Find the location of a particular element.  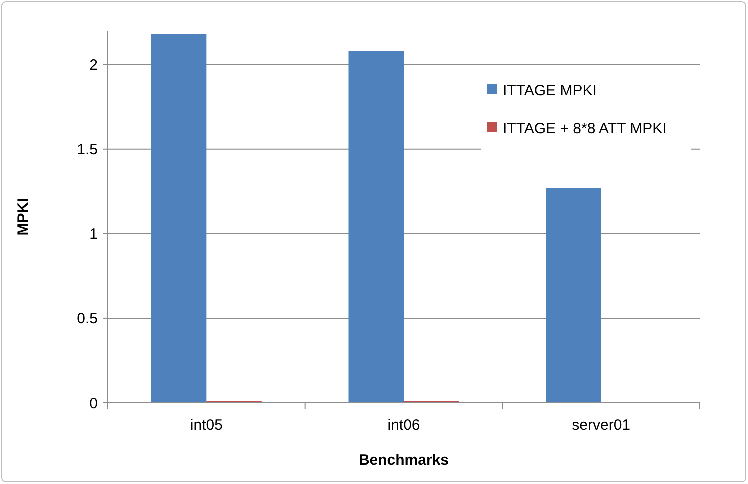

legend-label: ITTAGE + 8*8 ATT MPKI is located at coordinates (585, 129).